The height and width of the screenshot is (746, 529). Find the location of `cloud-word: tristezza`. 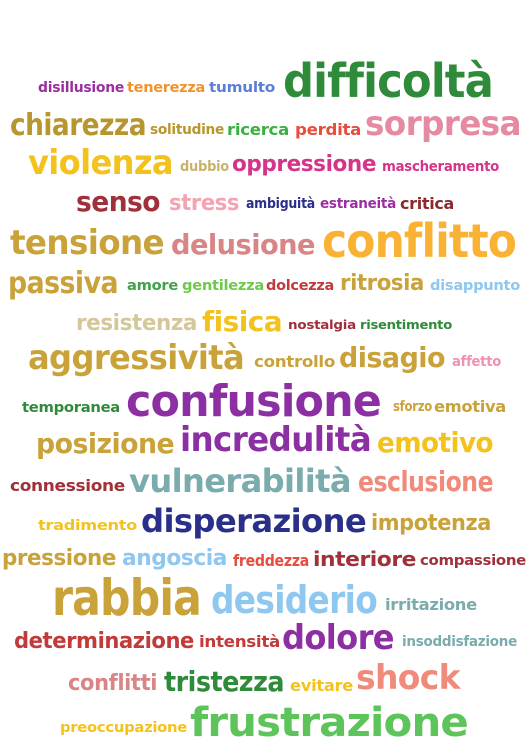

cloud-word: tristezza is located at coordinates (224, 682).